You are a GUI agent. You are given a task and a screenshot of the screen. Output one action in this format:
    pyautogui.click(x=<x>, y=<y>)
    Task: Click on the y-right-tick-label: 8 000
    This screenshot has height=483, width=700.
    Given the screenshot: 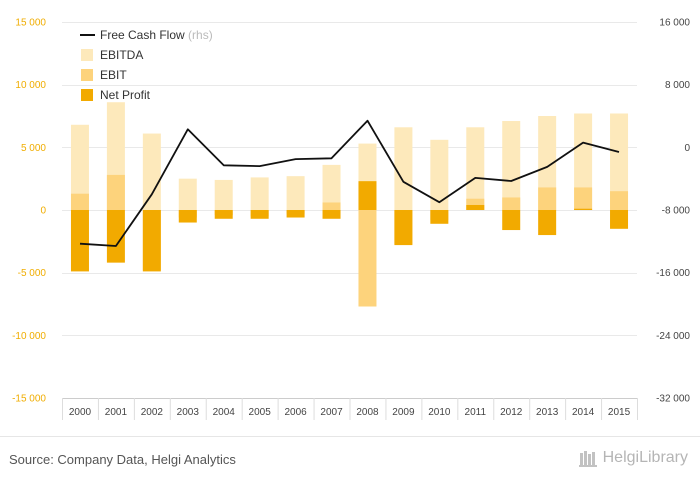 What is the action you would take?
    pyautogui.click(x=677, y=85)
    